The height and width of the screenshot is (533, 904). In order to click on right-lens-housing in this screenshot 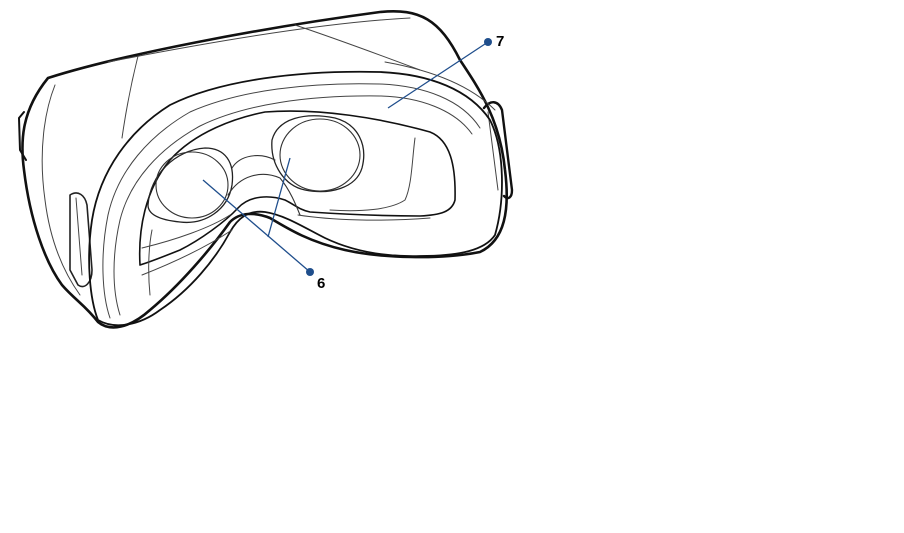, I will do `click(318, 154)`.